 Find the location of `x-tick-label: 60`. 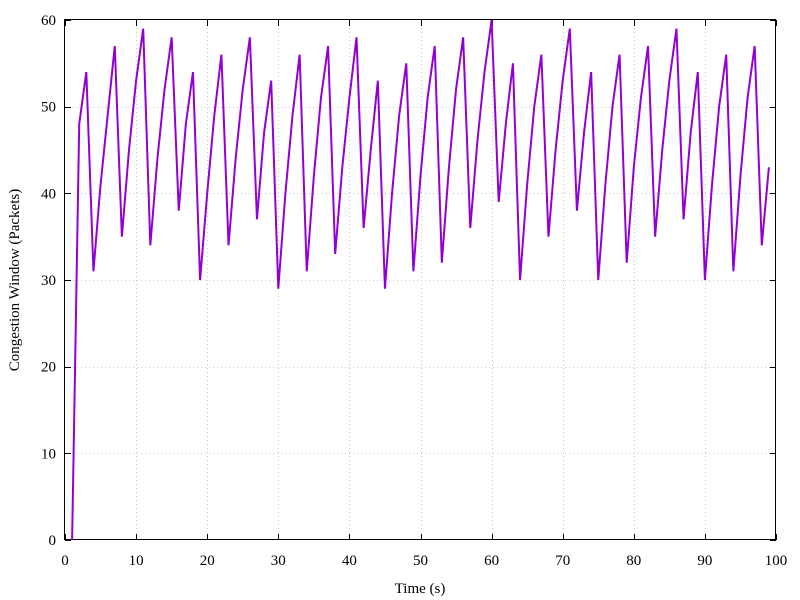

x-tick-label: 60 is located at coordinates (491, 561).